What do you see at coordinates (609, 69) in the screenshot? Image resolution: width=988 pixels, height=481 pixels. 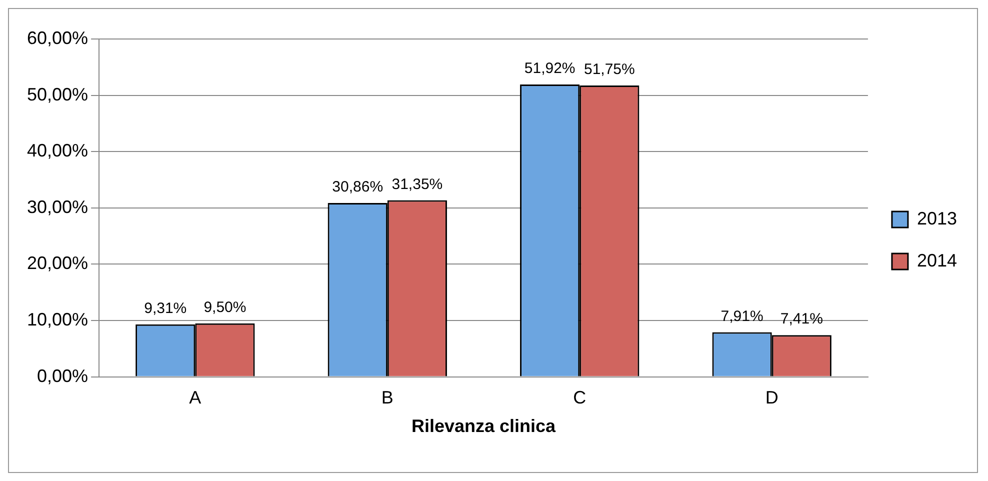 I see `data-label: 51,75%` at bounding box center [609, 69].